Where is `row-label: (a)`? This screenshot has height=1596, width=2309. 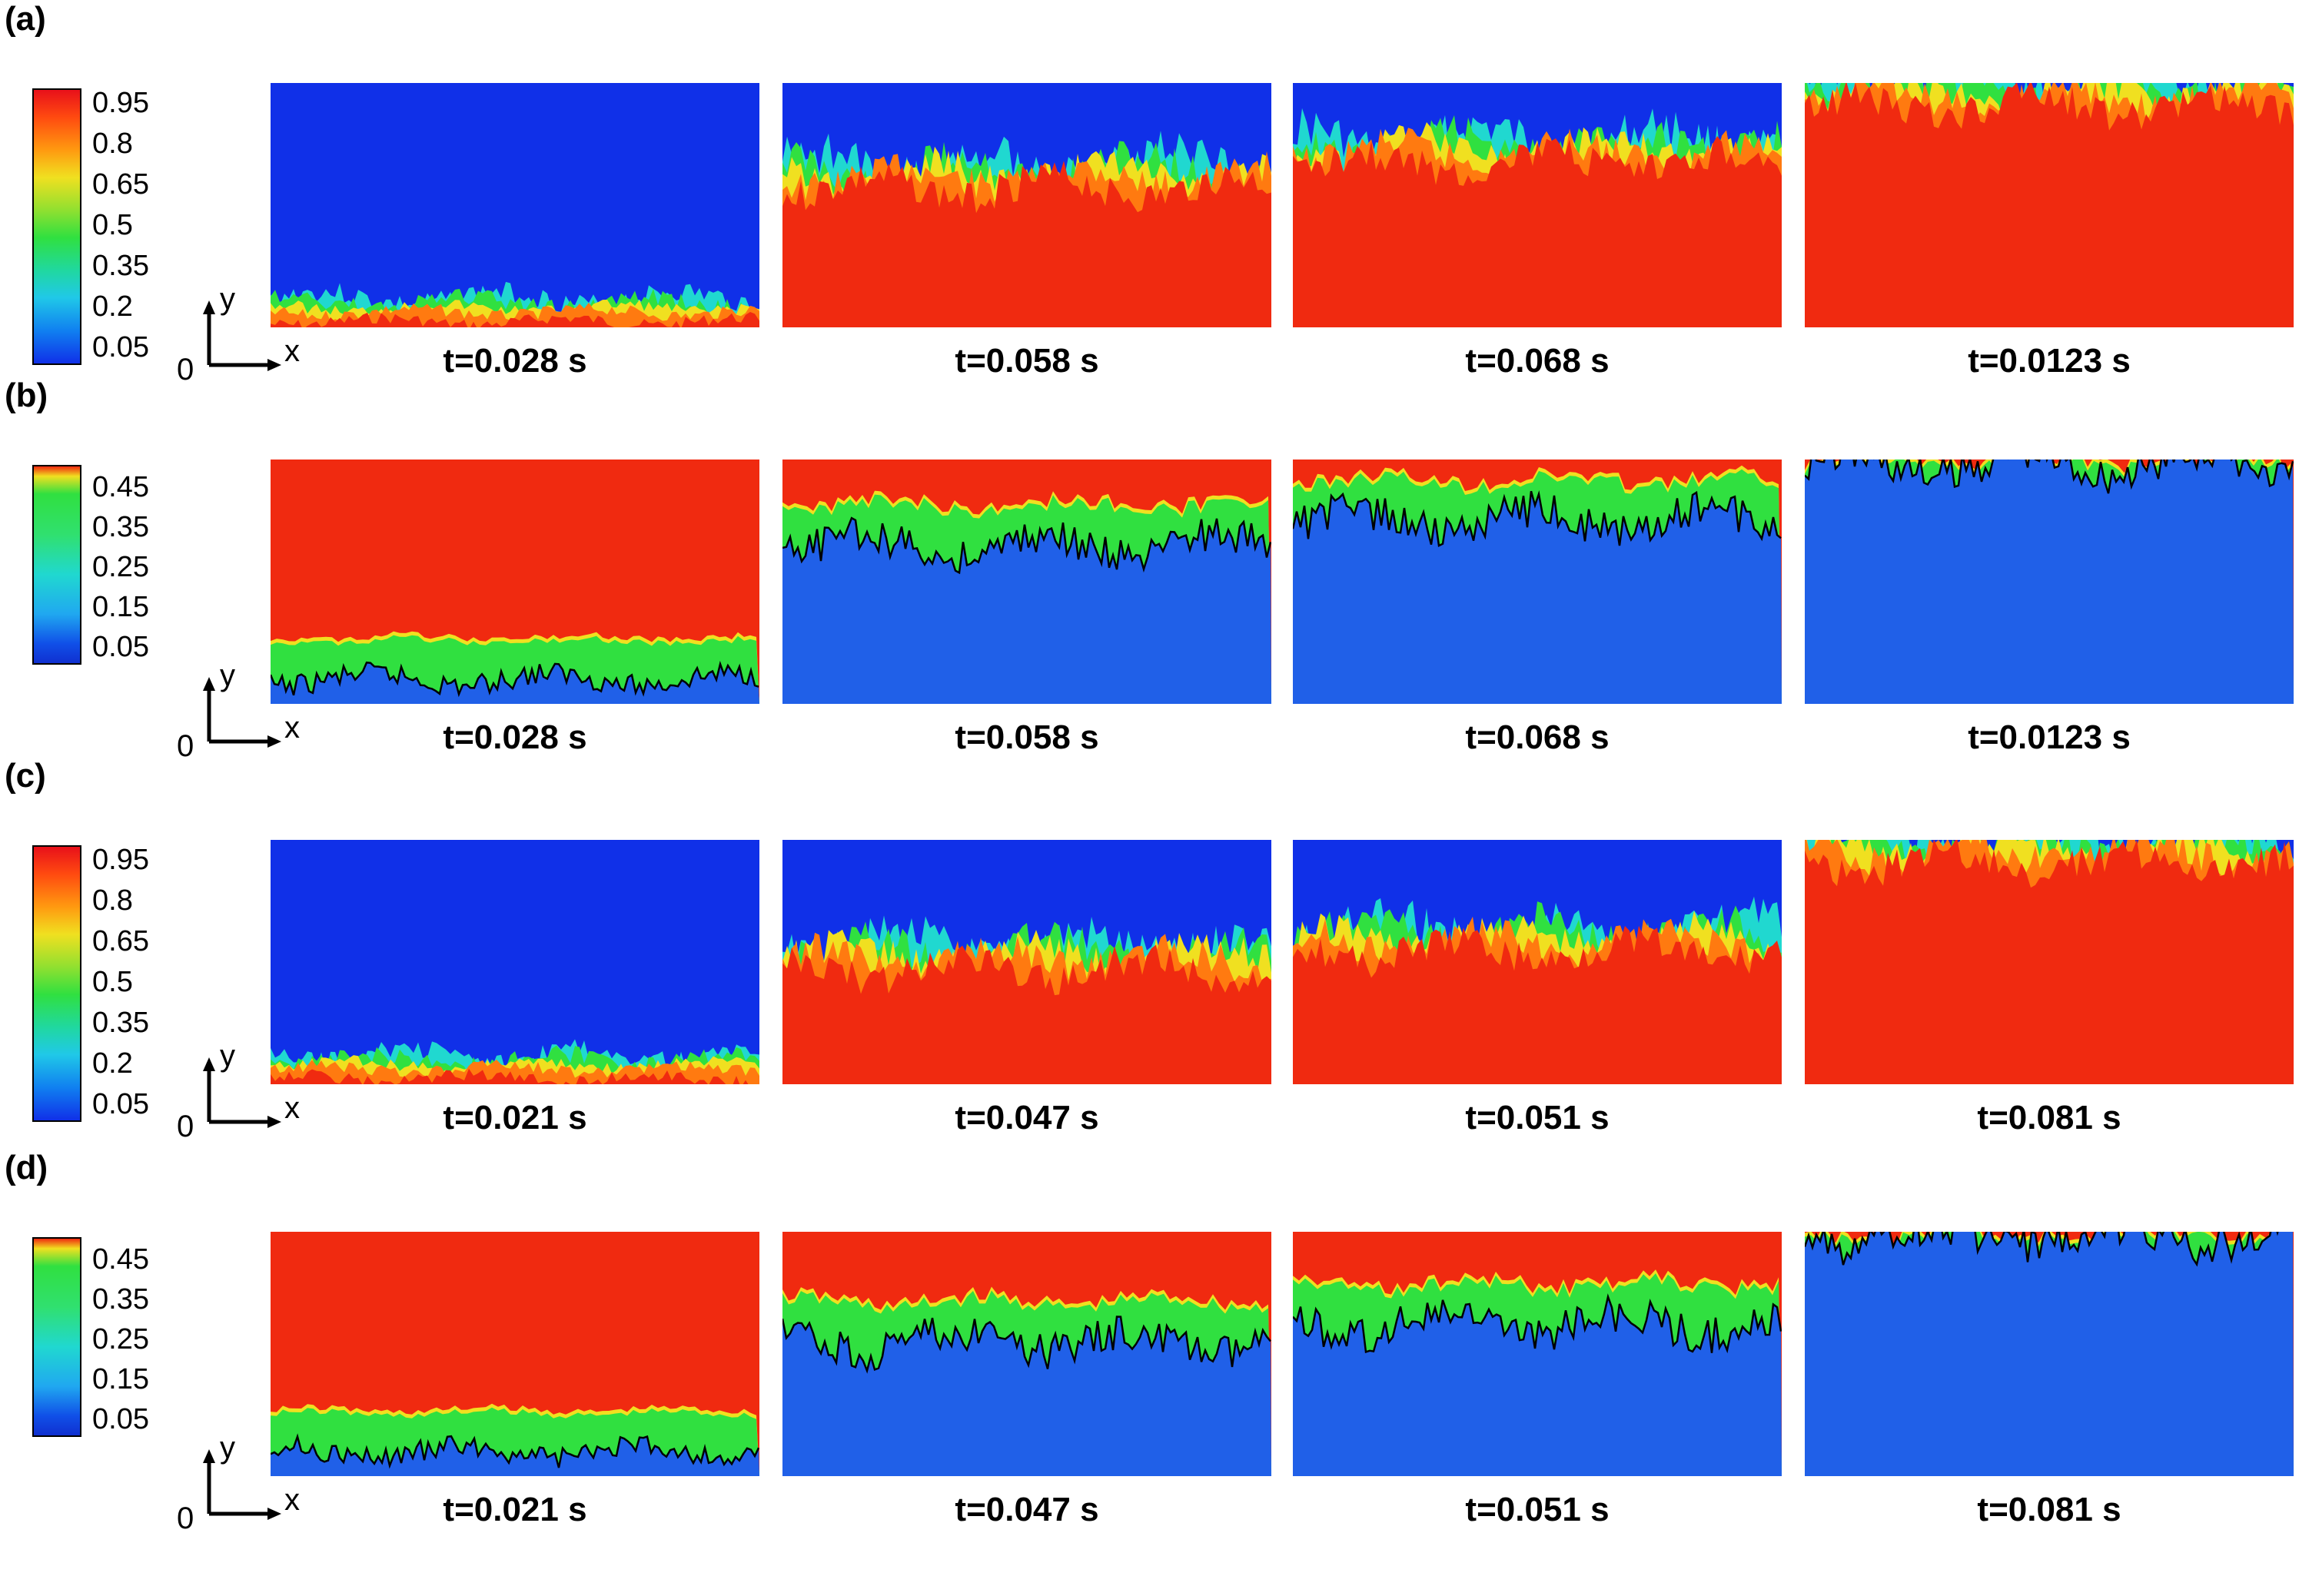 row-label: (a) is located at coordinates (25, 19).